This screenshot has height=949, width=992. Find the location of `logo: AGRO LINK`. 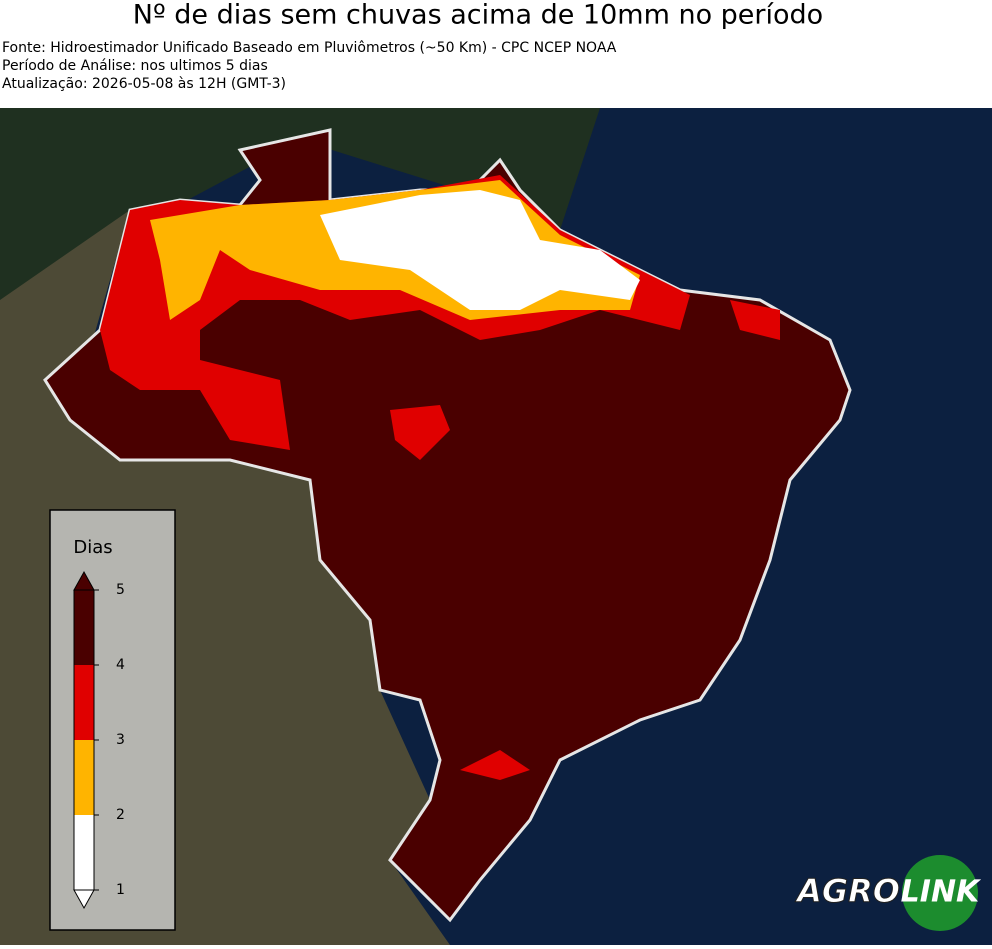

logo: AGRO LINK is located at coordinates (888, 893).